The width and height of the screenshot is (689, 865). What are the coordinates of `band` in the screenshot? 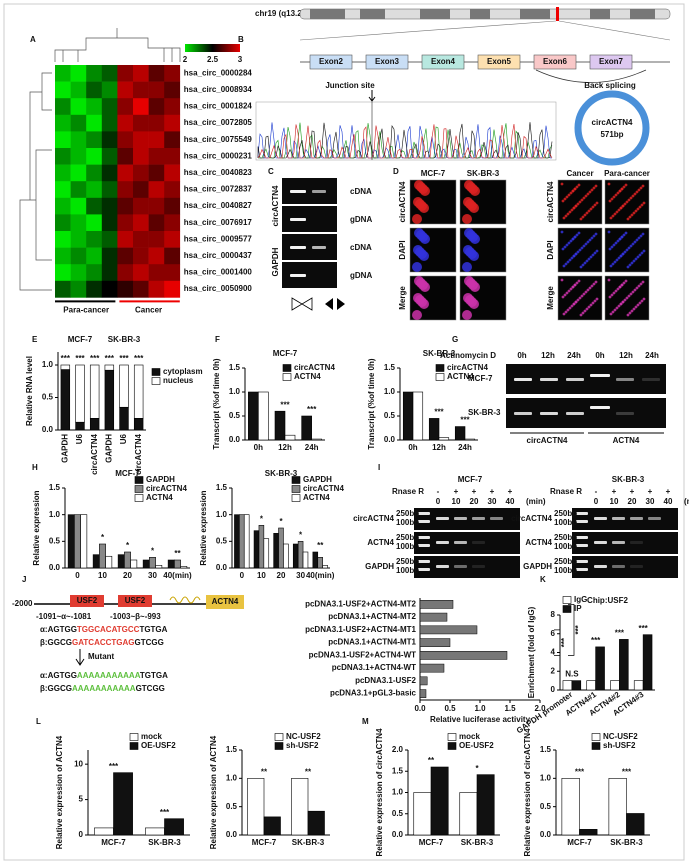 It's located at (372, 14).